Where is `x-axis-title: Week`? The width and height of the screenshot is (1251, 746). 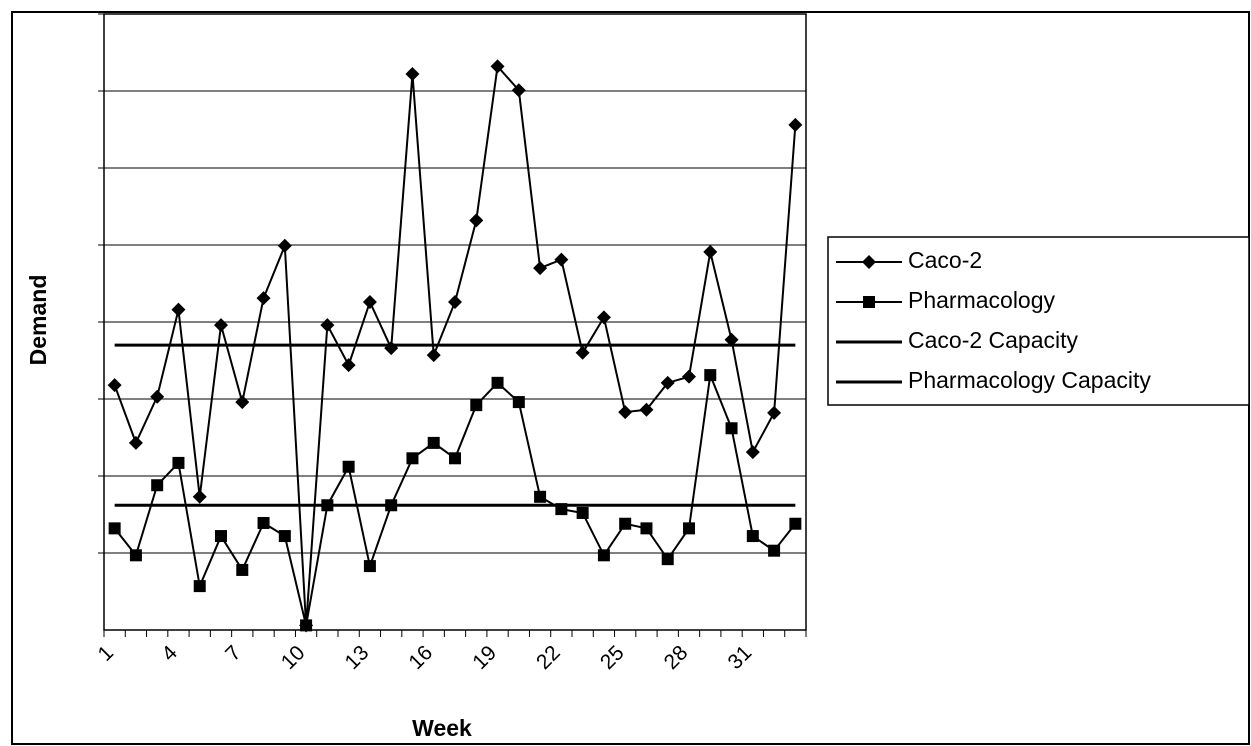
x-axis-title: Week is located at coordinates (442, 728).